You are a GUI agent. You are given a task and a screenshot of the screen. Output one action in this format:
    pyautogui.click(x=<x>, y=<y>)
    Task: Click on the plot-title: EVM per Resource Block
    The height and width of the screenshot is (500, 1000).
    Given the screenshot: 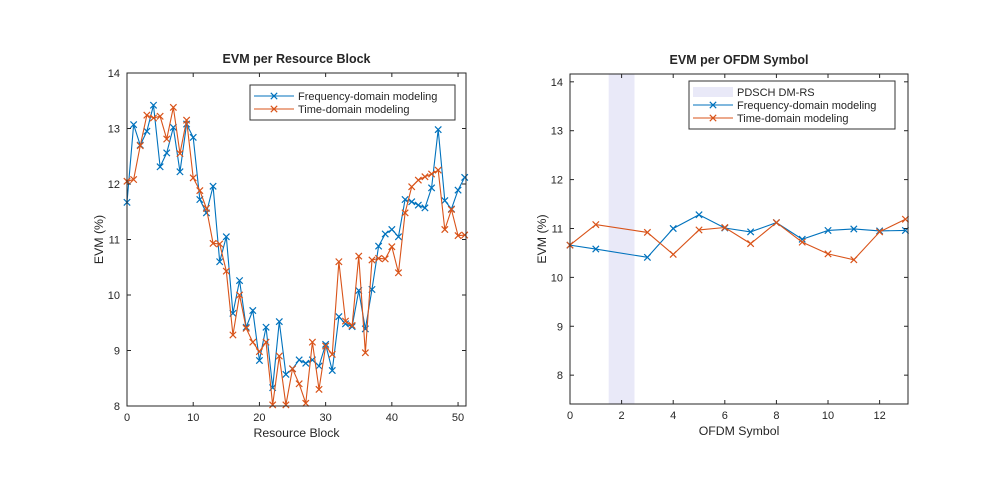 What is the action you would take?
    pyautogui.click(x=297, y=59)
    